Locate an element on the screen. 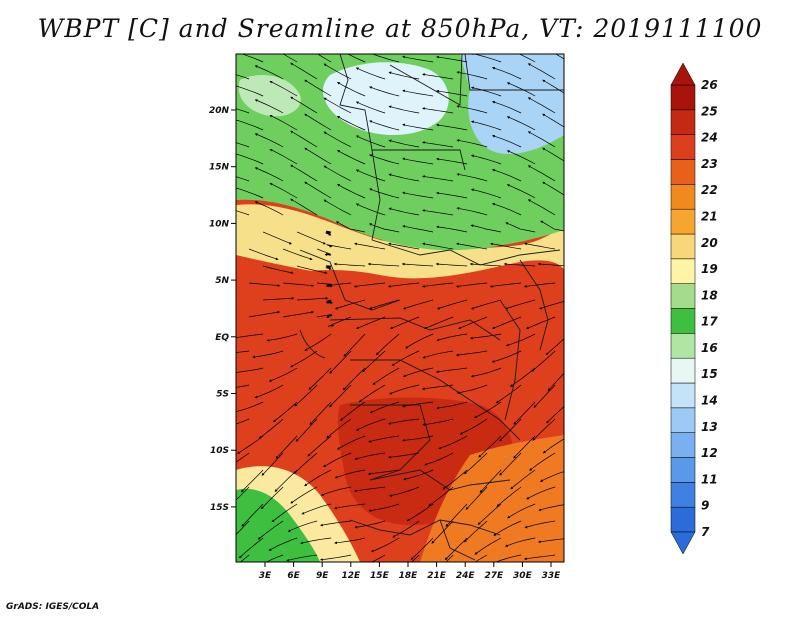  colorbar-min-arrow is located at coordinates (683, 543).